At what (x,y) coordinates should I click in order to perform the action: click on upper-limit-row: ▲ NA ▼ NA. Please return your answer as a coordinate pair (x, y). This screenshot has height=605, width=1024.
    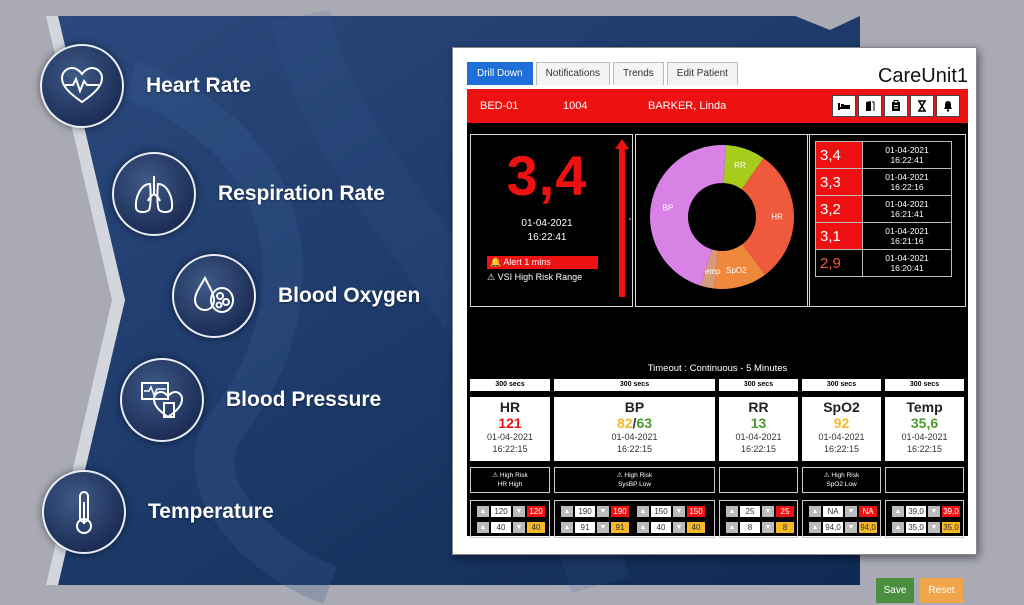
    Looking at the image, I should click on (843, 511).